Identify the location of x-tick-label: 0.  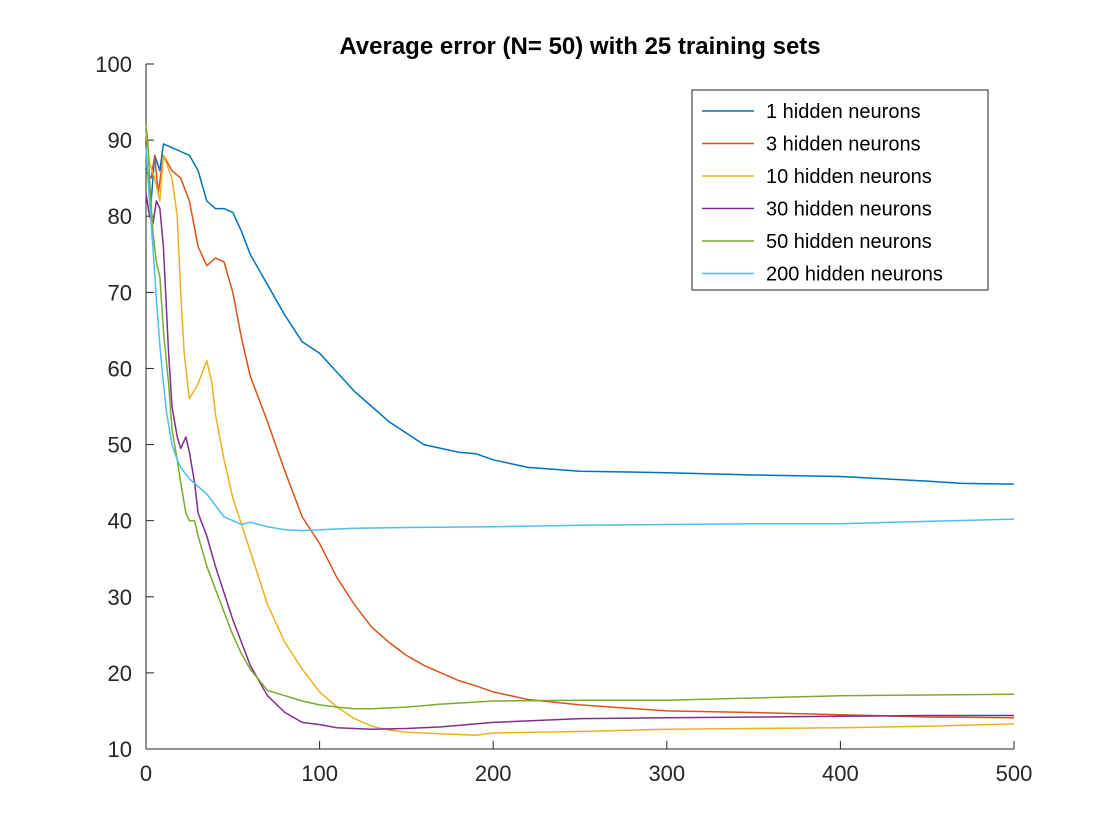
(146, 773).